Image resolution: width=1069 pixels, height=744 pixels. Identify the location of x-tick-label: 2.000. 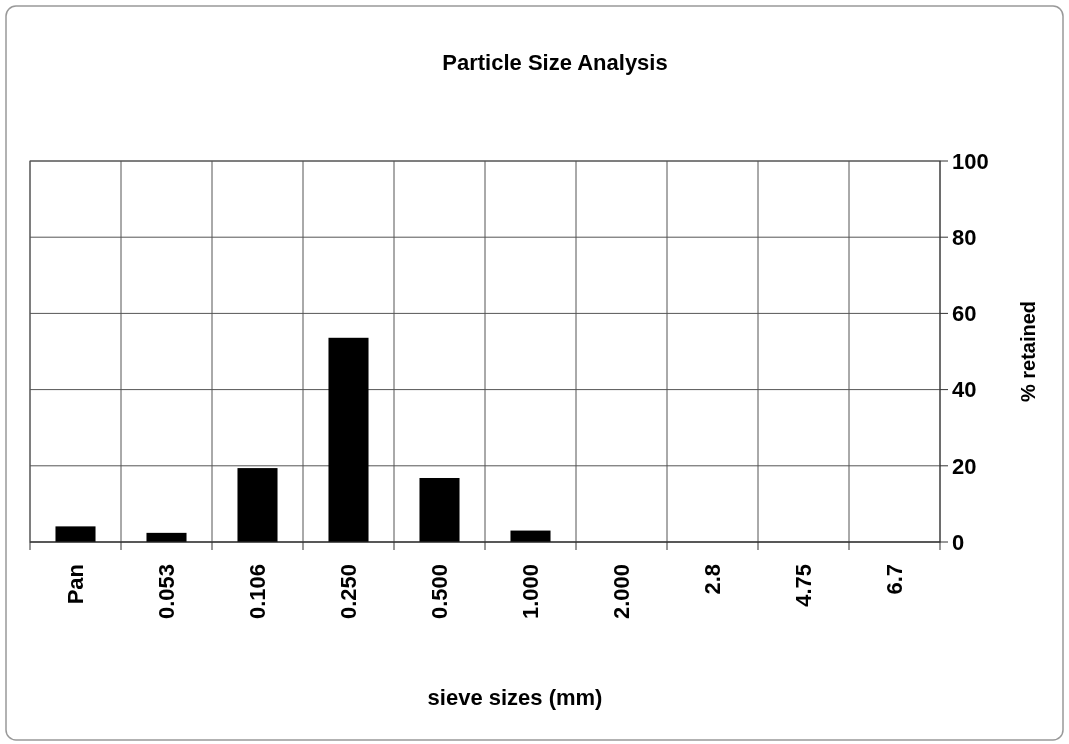
(622, 592).